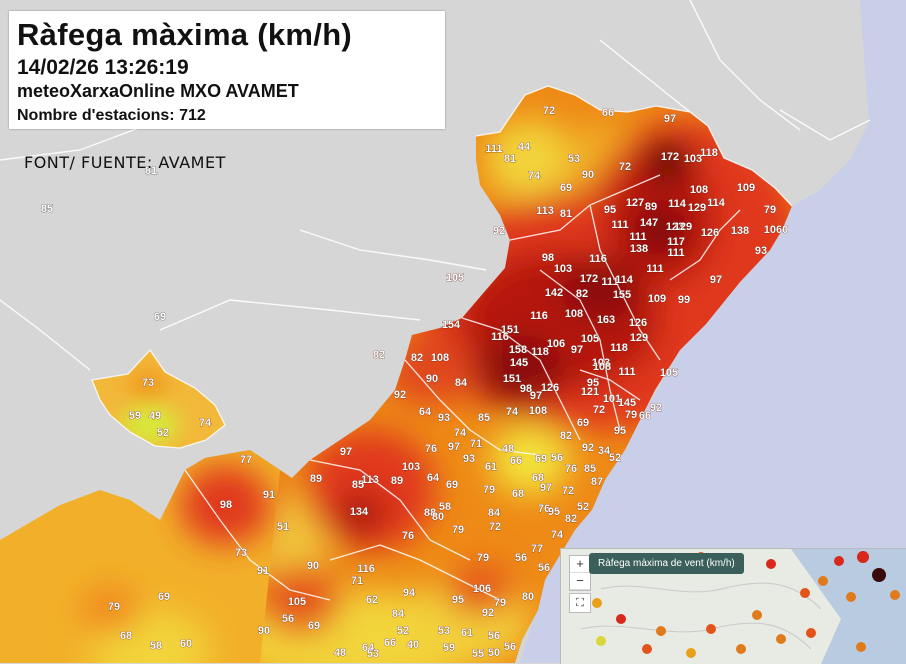 The width and height of the screenshot is (906, 664). Describe the element at coordinates (590, 469) in the screenshot. I see `station-value: 85` at that location.